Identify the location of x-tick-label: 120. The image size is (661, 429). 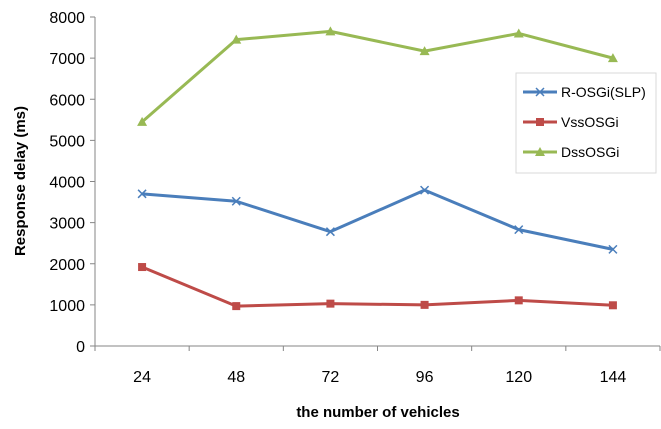
(518, 377).